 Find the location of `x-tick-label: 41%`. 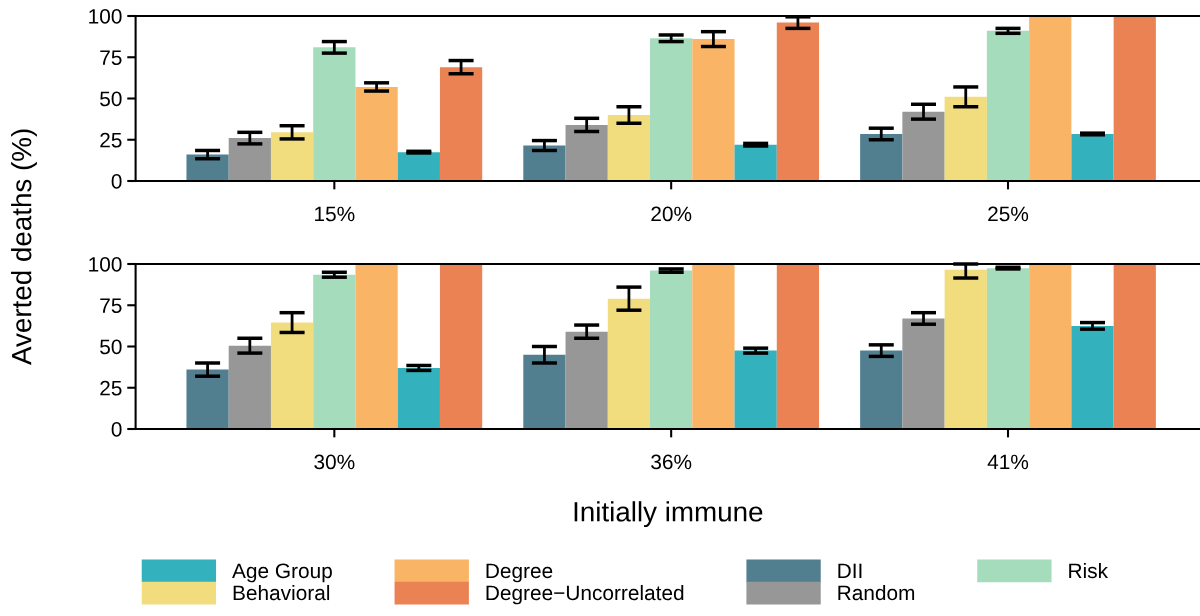

x-tick-label: 41% is located at coordinates (1008, 462).